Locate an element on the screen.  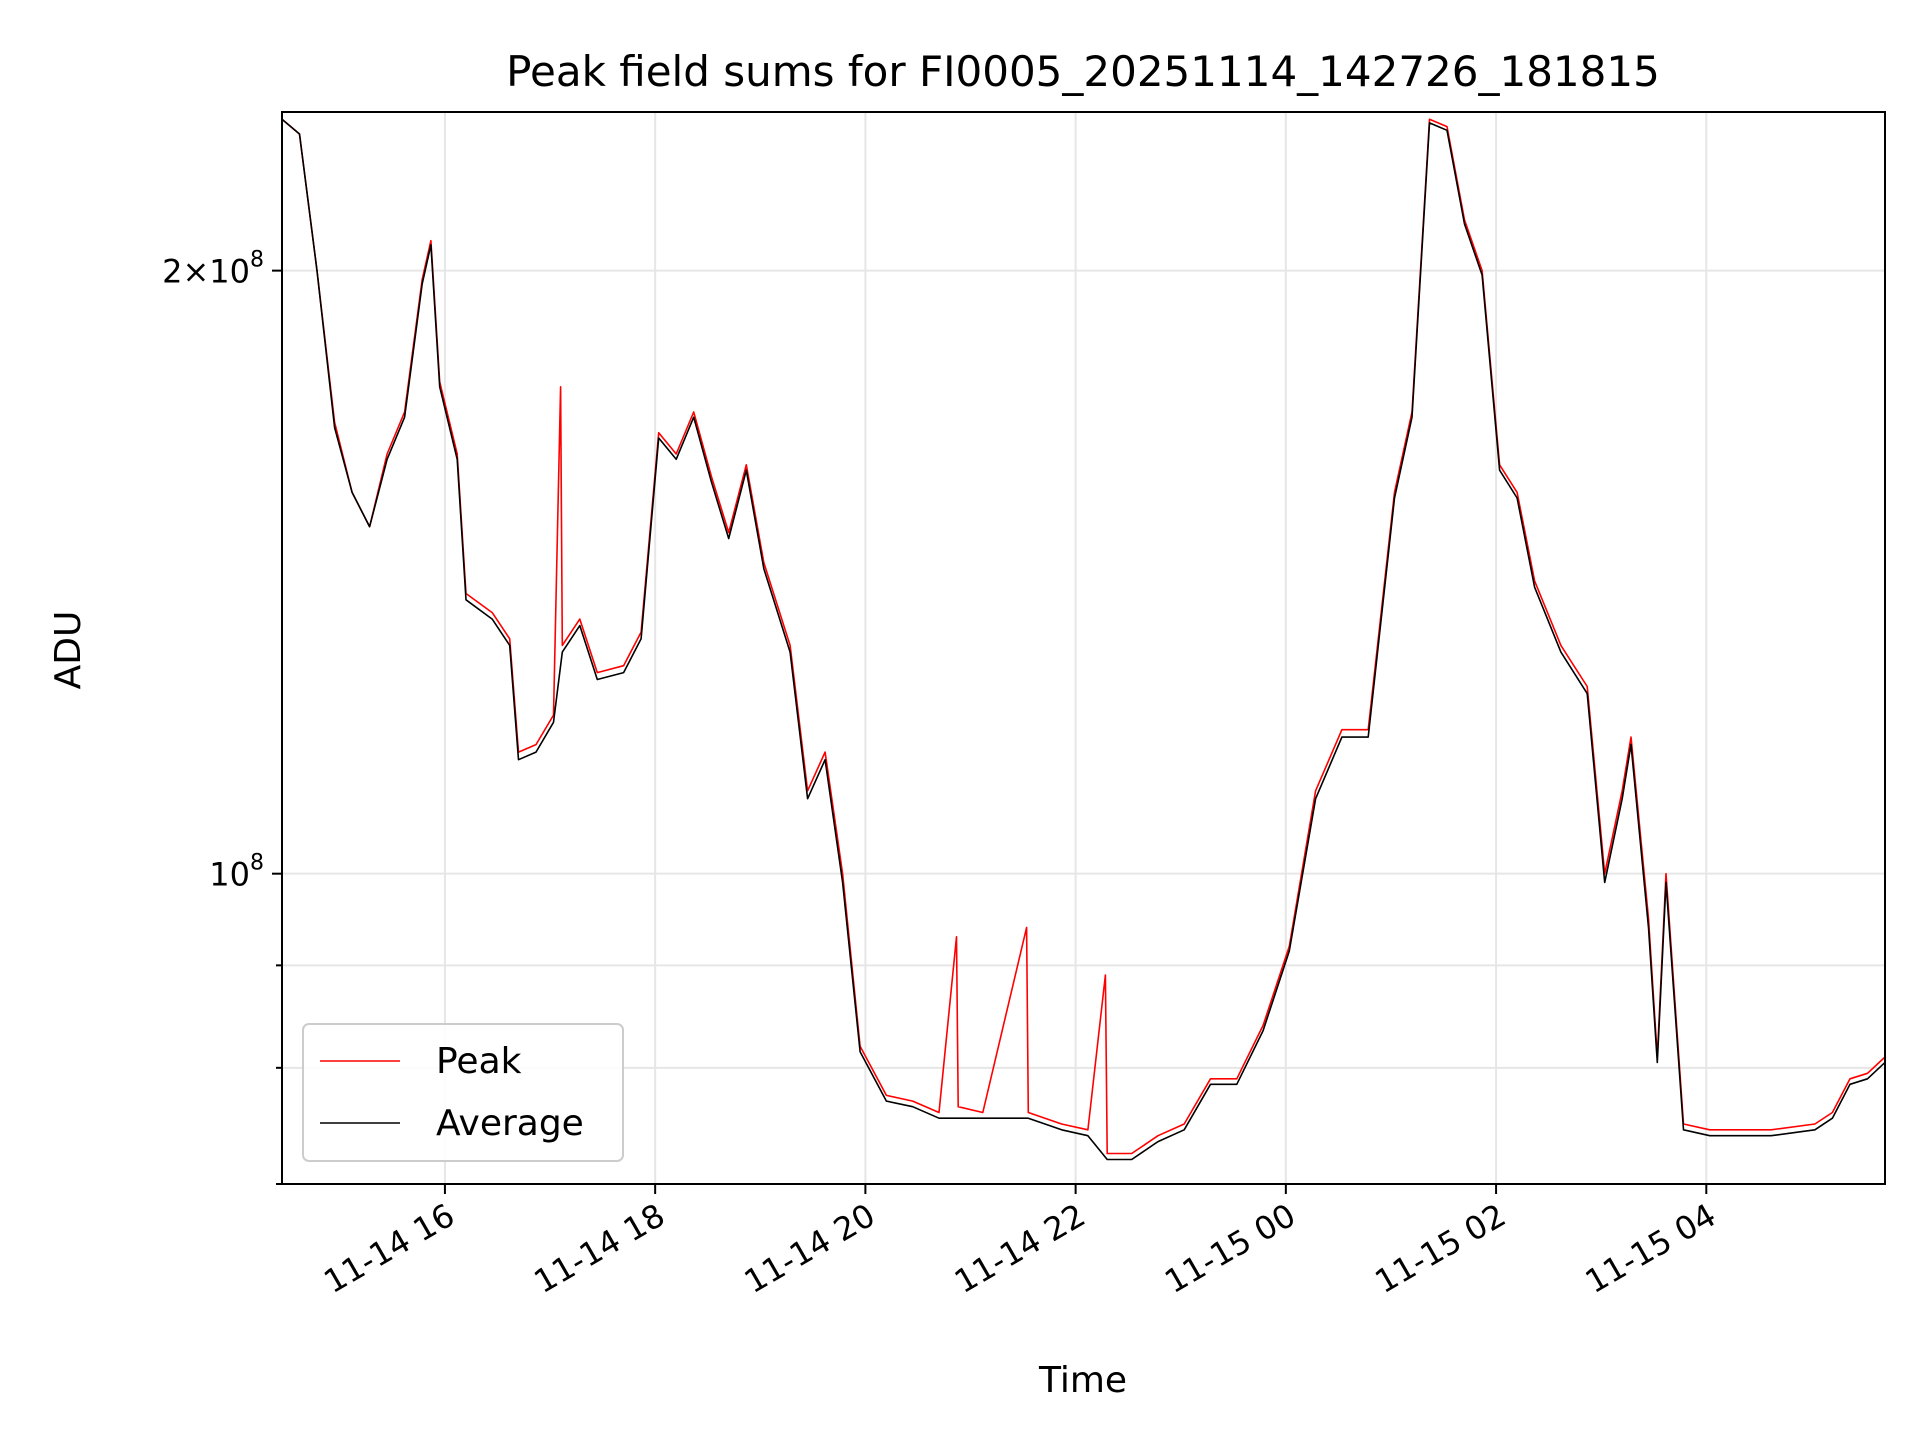
legend-label-average: Average is located at coordinates (510, 1123).